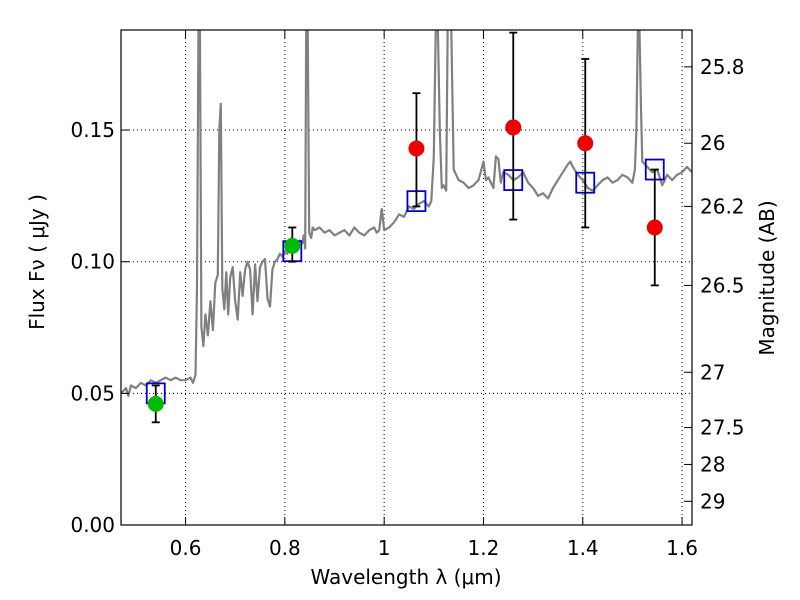 The image size is (800, 600). I want to click on x-tick-label: 1, so click(384, 548).